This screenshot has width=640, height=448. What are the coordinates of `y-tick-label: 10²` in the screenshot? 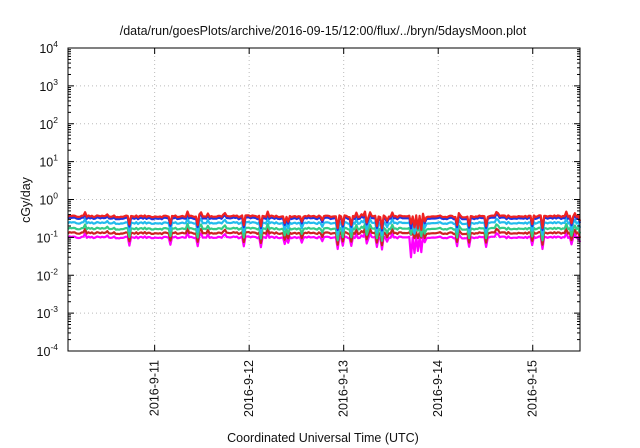 It's located at (48, 123).